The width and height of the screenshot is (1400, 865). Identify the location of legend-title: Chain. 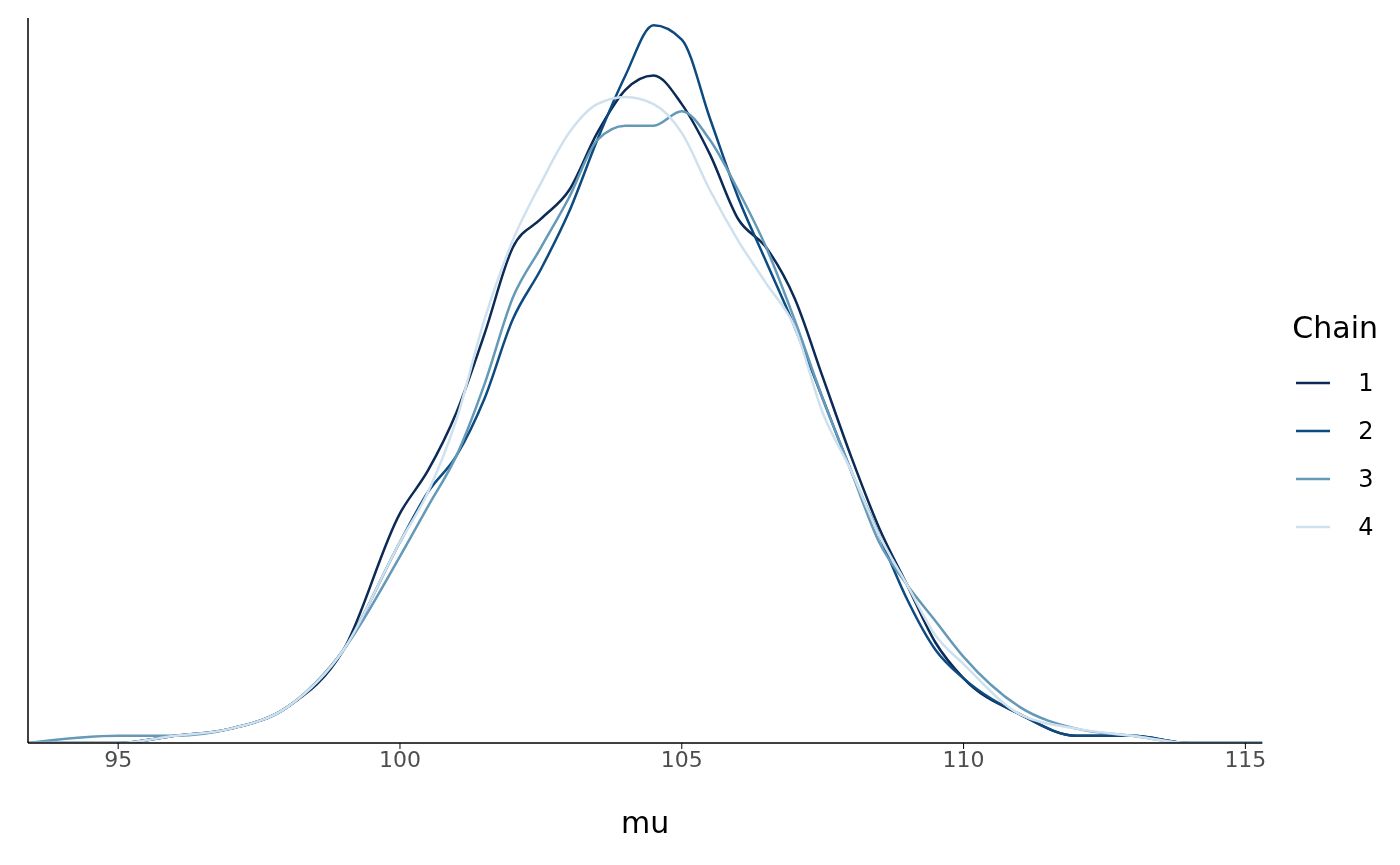
(1335, 327).